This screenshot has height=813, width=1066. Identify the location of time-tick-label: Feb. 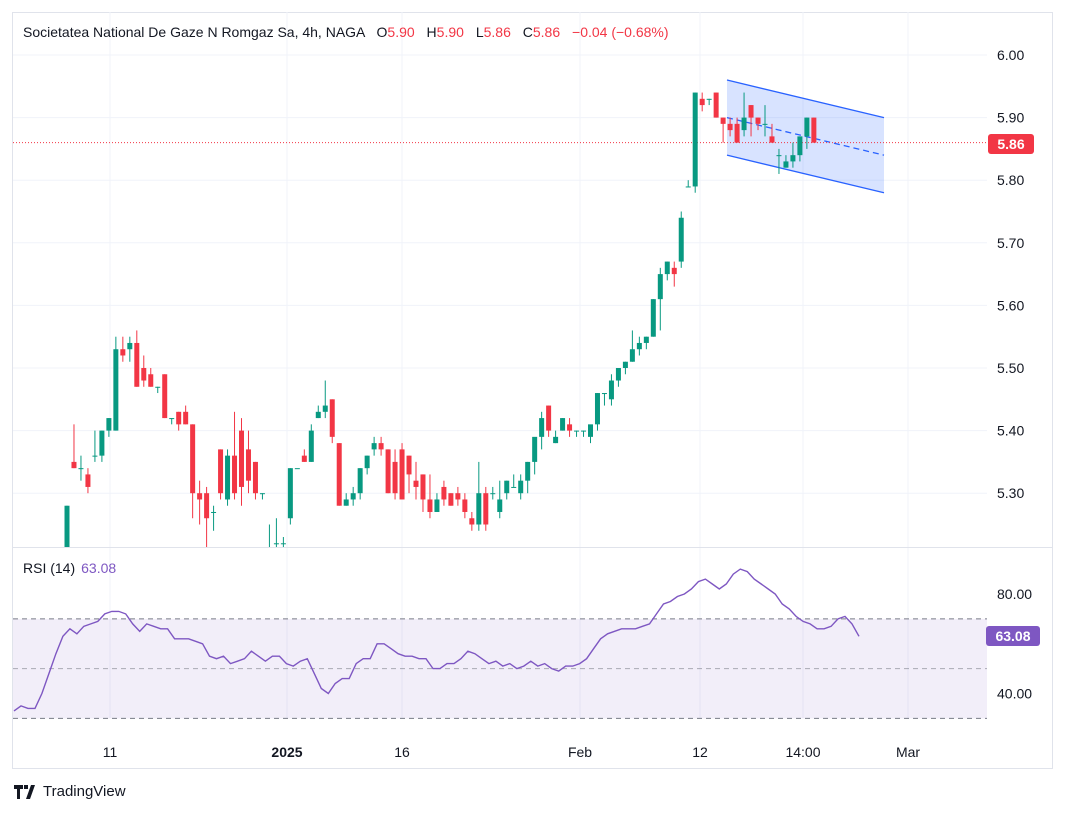
(580, 752).